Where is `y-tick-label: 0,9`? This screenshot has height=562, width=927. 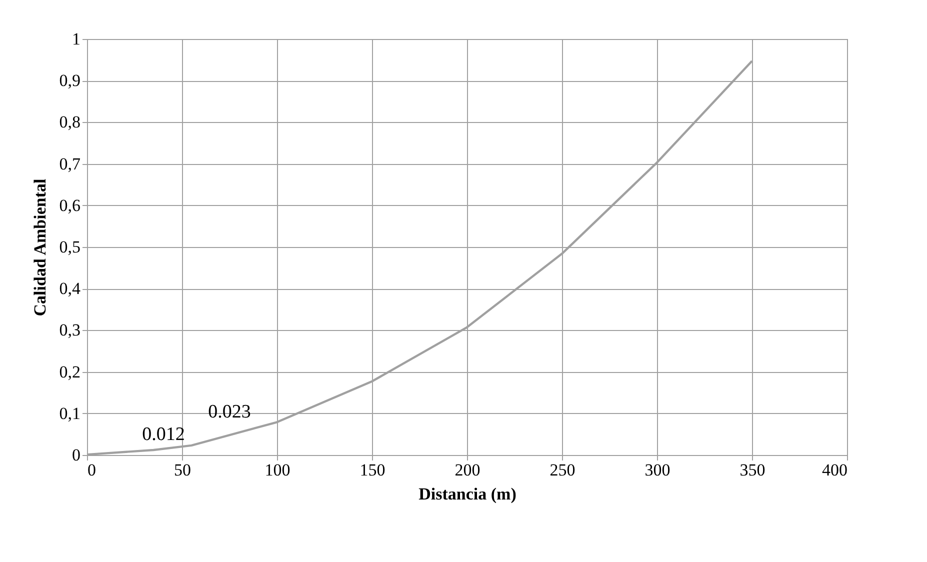
y-tick-label: 0,9 is located at coordinates (69, 80).